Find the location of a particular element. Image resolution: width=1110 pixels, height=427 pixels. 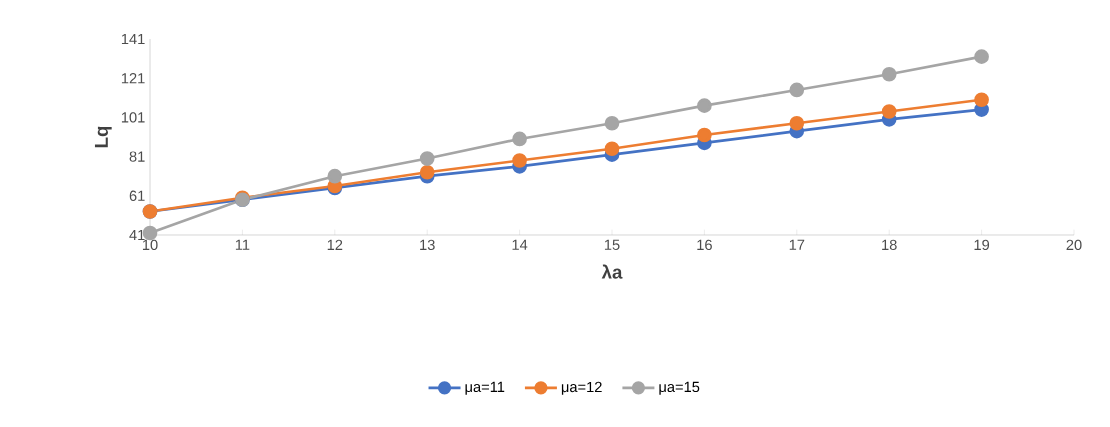

x-tick-label: 15 is located at coordinates (612, 244).